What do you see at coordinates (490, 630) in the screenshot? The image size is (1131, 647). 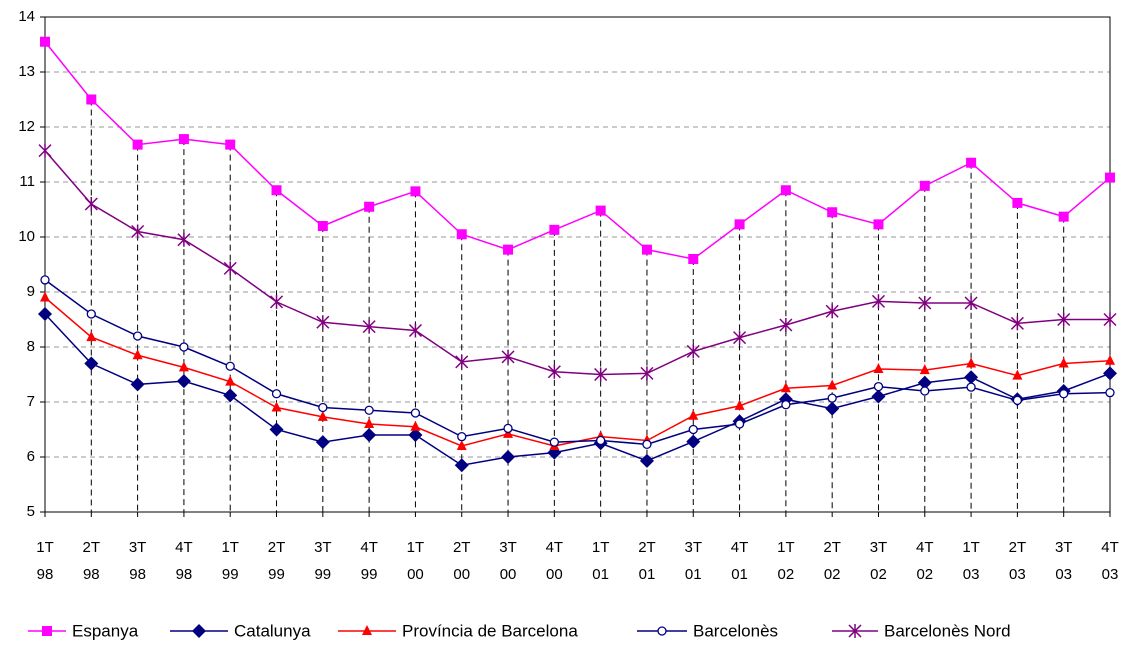 I see `legend-label: Província de Barcelona` at bounding box center [490, 630].